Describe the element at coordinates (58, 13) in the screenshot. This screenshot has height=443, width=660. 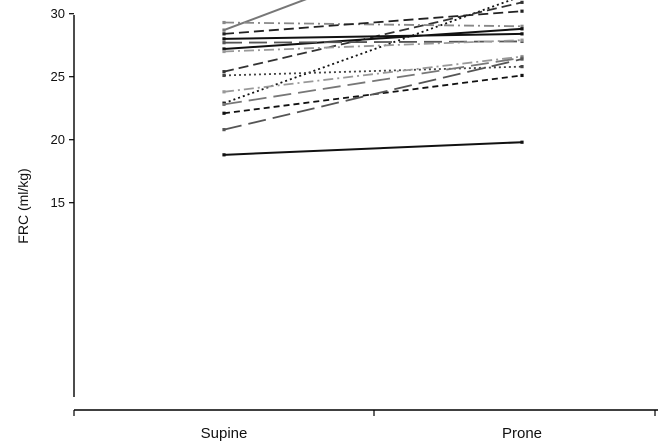
I see `y-tick-label: 30` at that location.